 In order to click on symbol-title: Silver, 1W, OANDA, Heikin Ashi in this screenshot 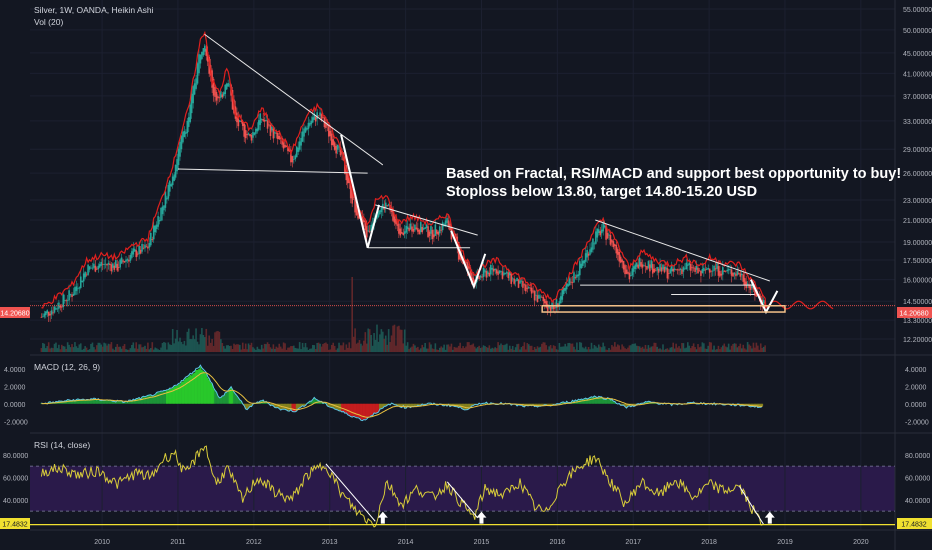, I will do `click(94, 10)`.